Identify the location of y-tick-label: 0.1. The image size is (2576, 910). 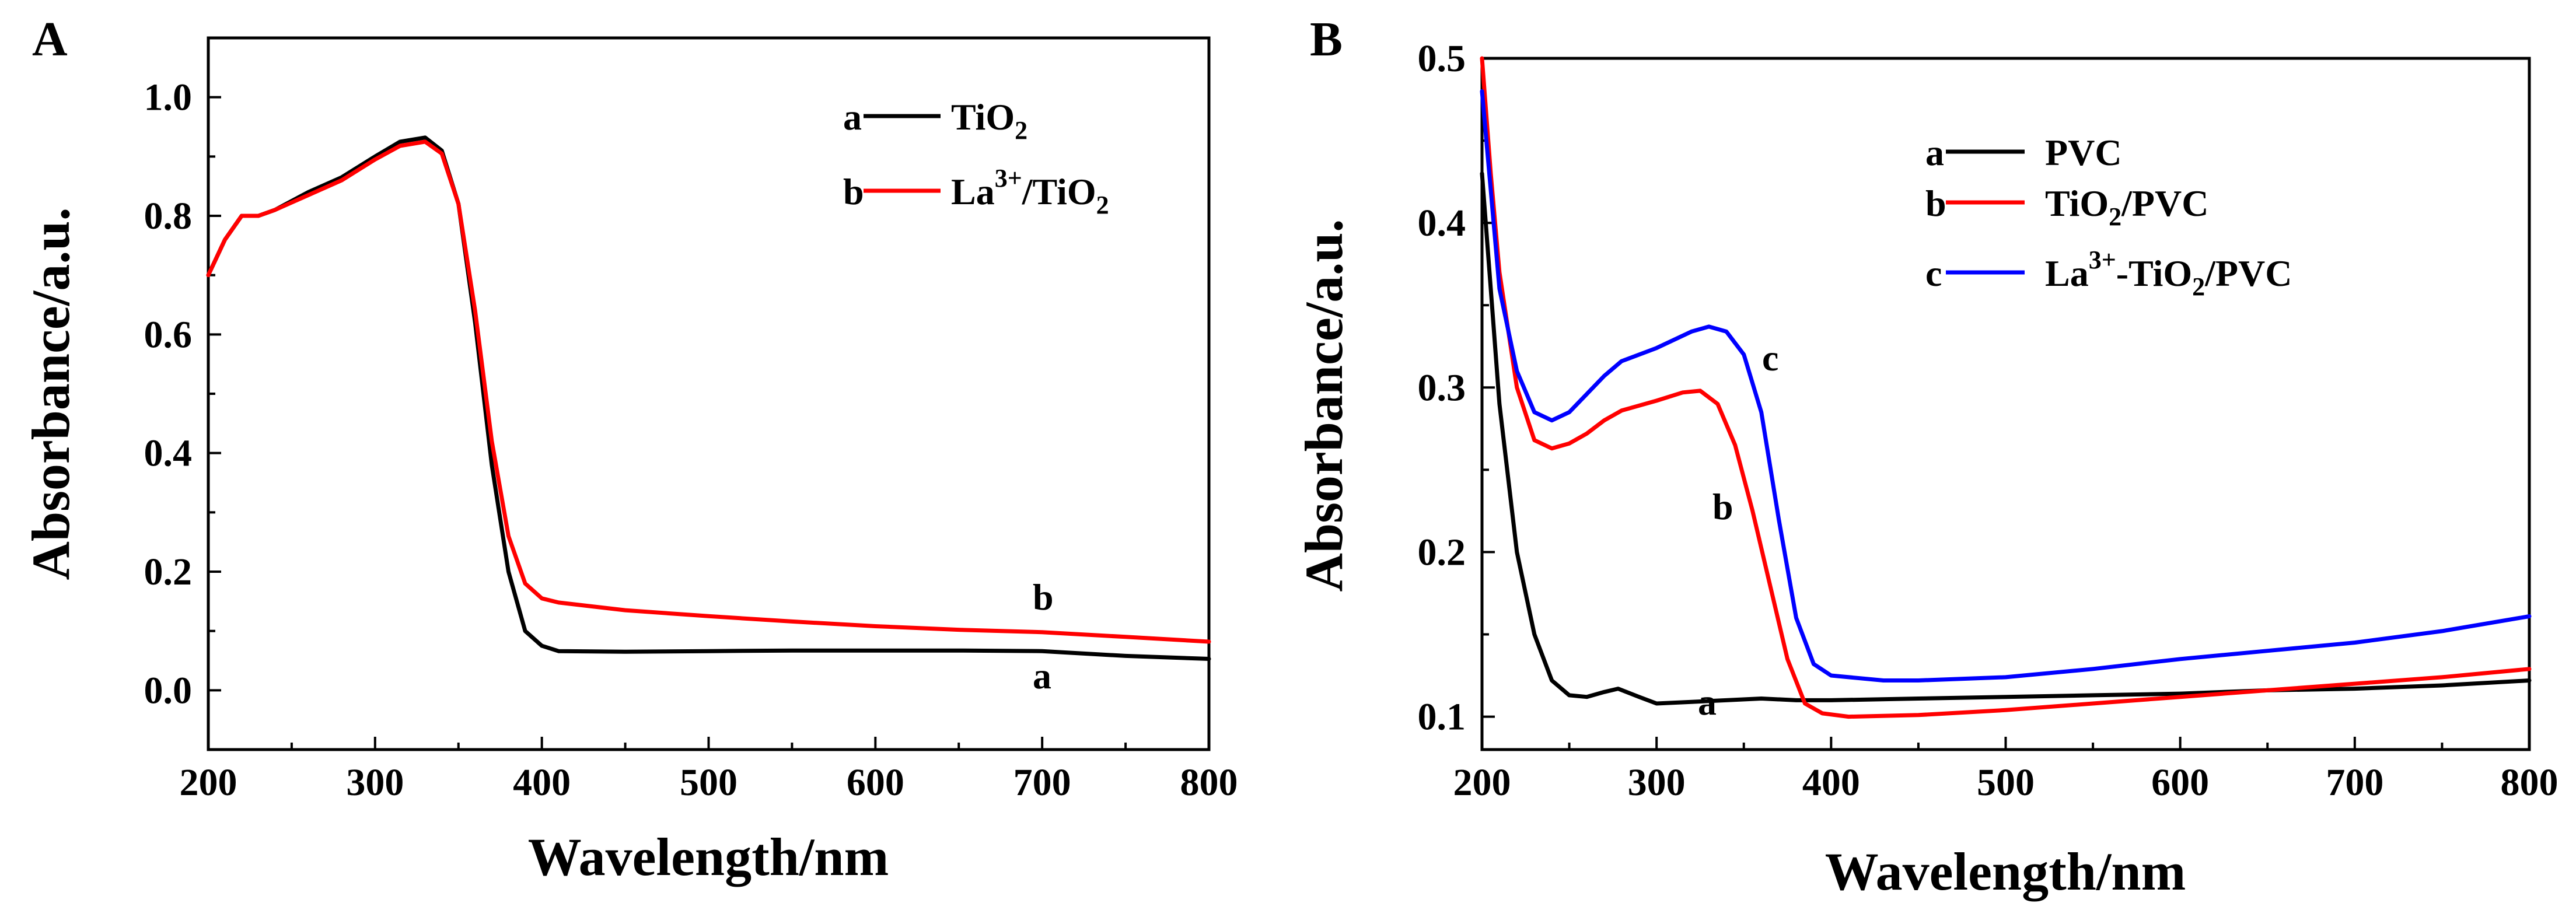
(1442, 717).